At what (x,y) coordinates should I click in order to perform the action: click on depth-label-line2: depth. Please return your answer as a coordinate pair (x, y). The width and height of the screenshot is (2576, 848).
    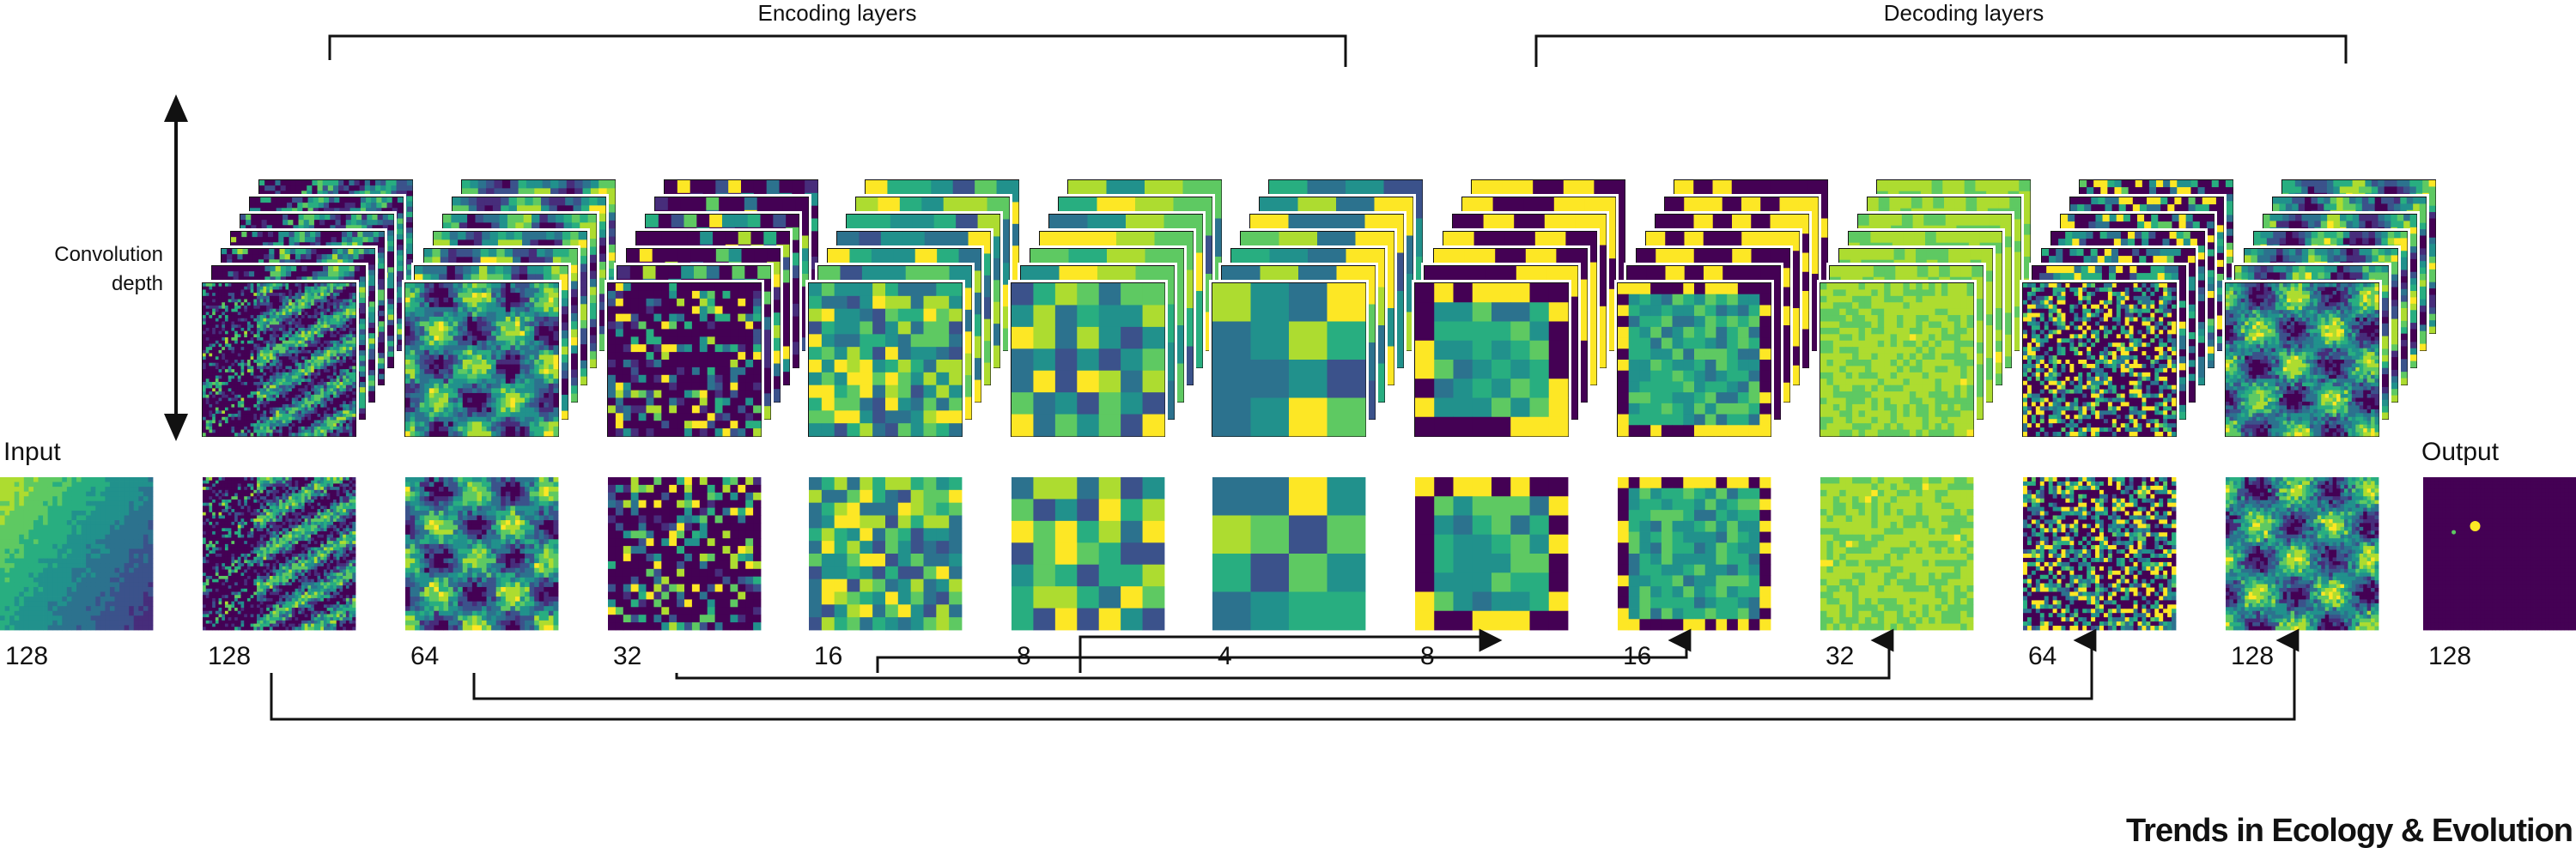
    Looking at the image, I should click on (137, 283).